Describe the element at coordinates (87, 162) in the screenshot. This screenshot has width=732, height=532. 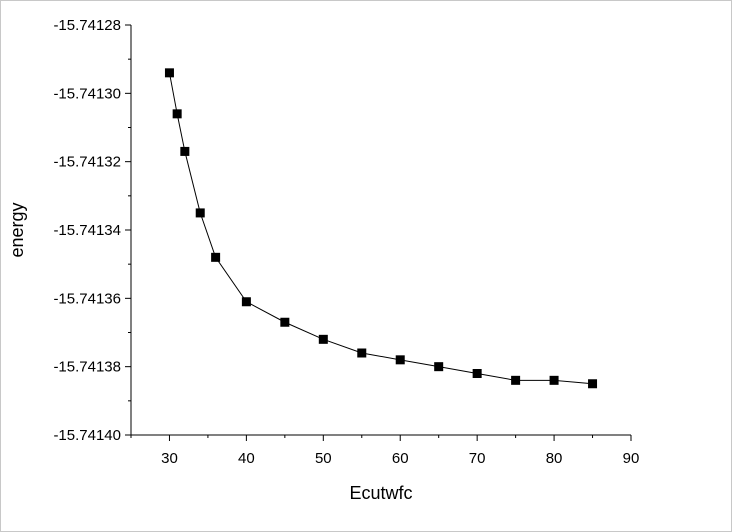
I see `y-tick-label: -15.74132` at that location.